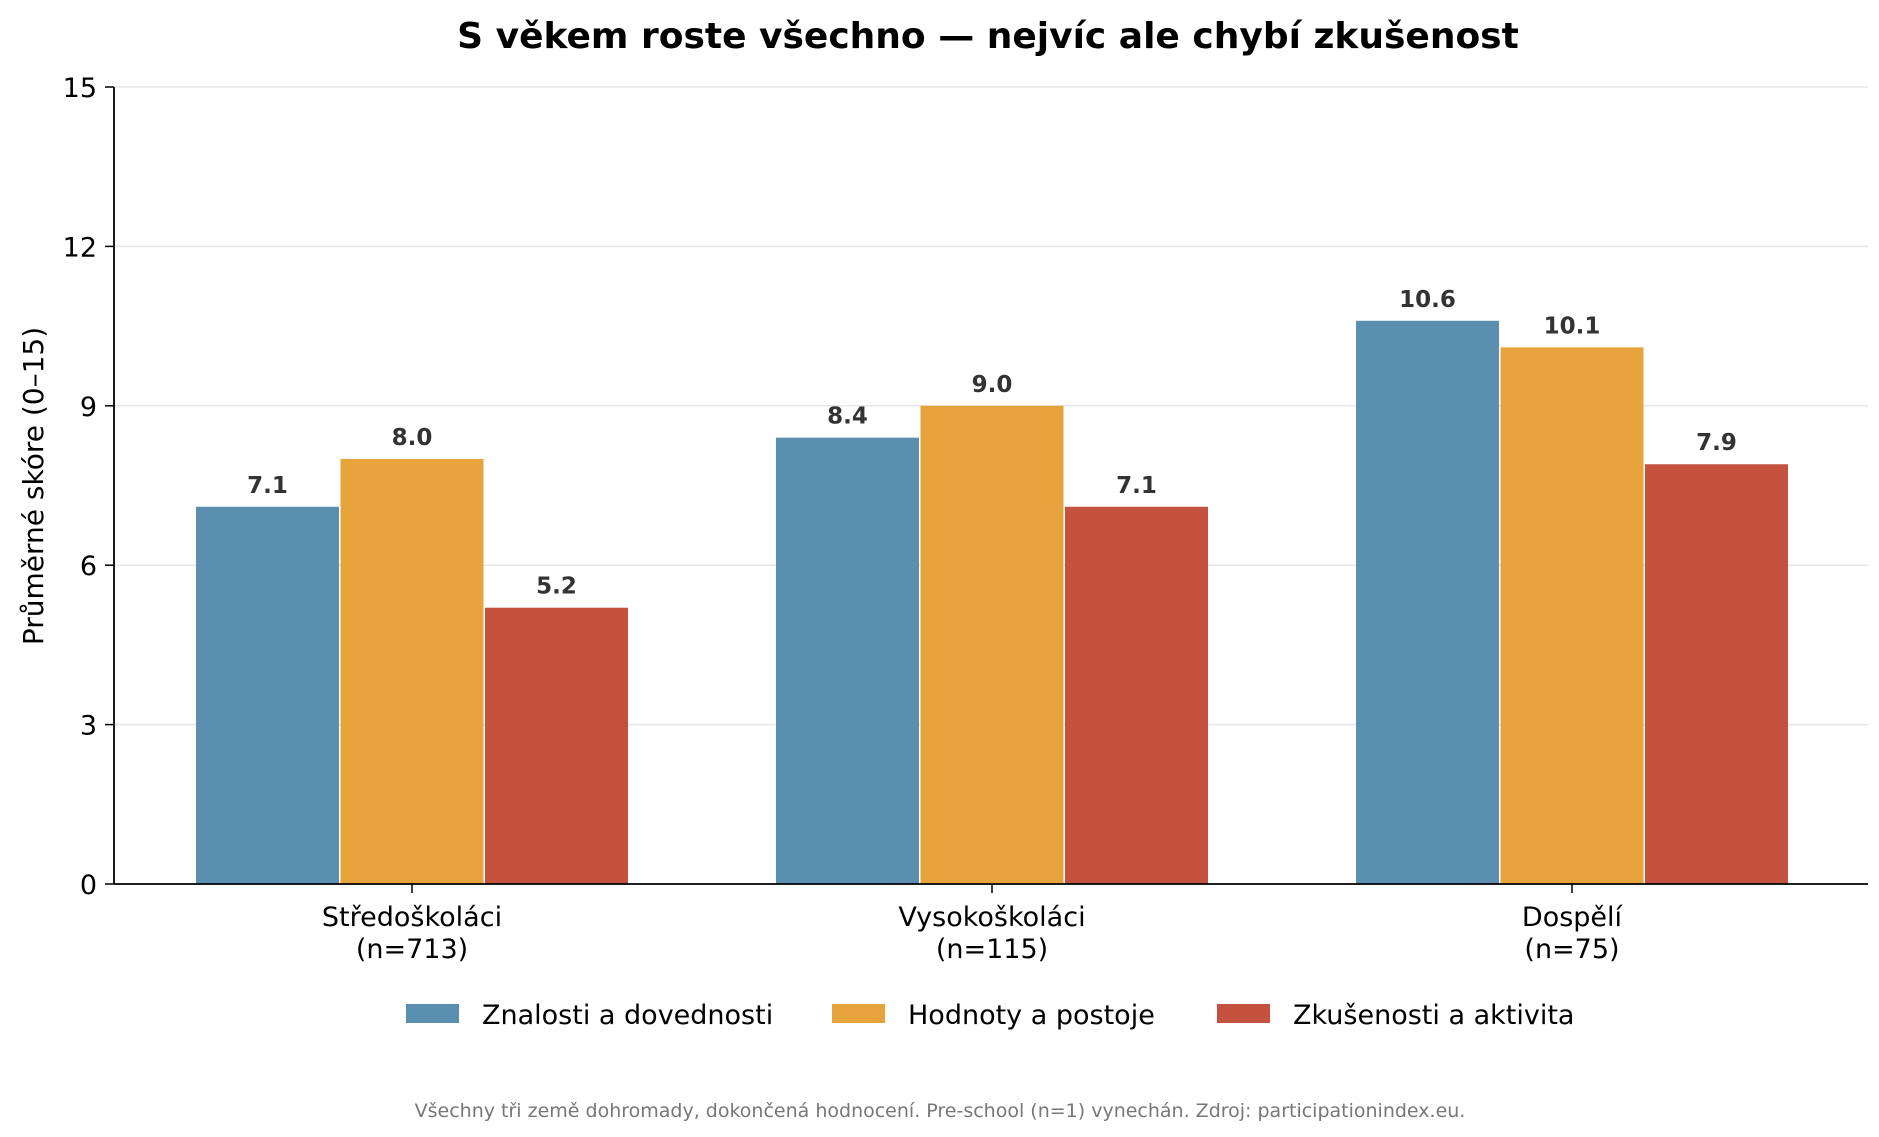 This screenshot has height=1137, width=1879. I want to click on data-label: 10.1, so click(1572, 326).